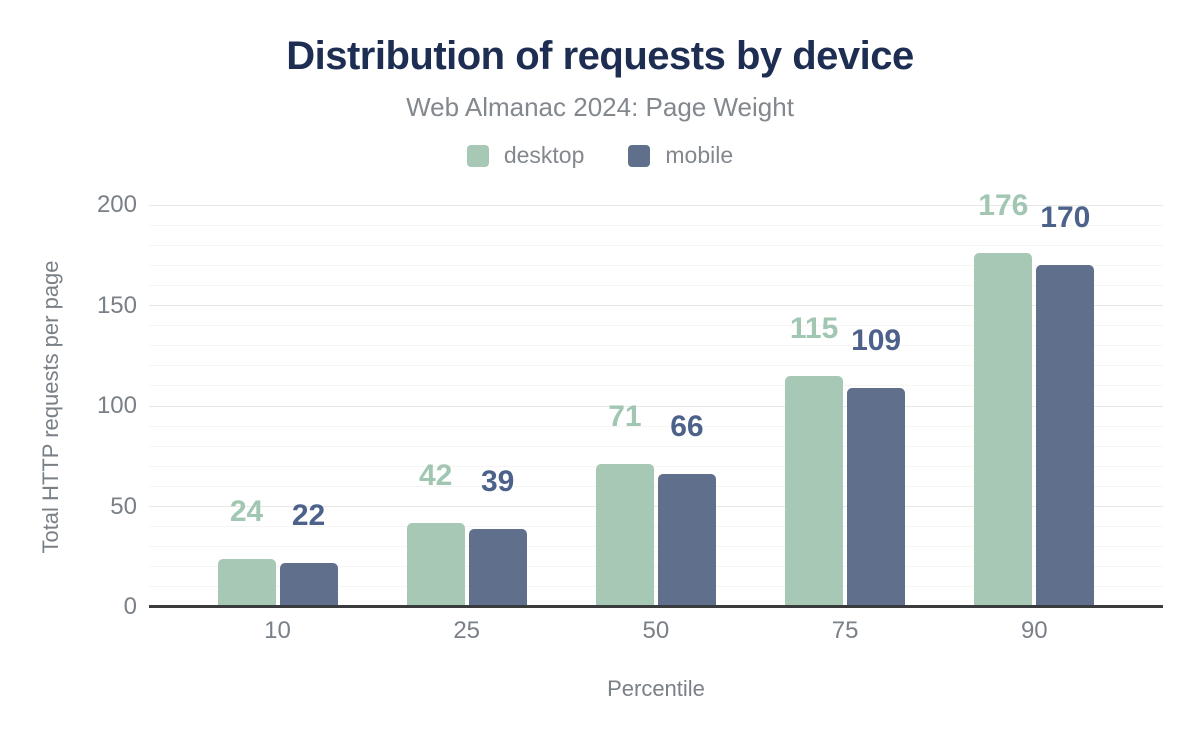 This screenshot has width=1200, height=742. What do you see at coordinates (544, 155) in the screenshot?
I see `legend-label-desktop: desktop` at bounding box center [544, 155].